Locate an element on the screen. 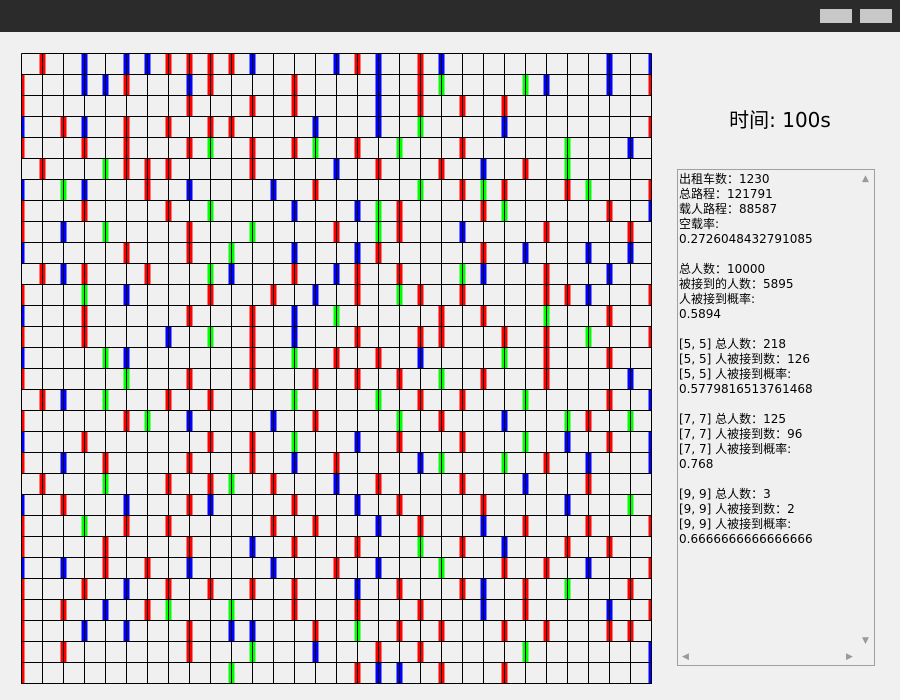  stats-line: [9, 9] 人被接到数：2 is located at coordinates (737, 509).